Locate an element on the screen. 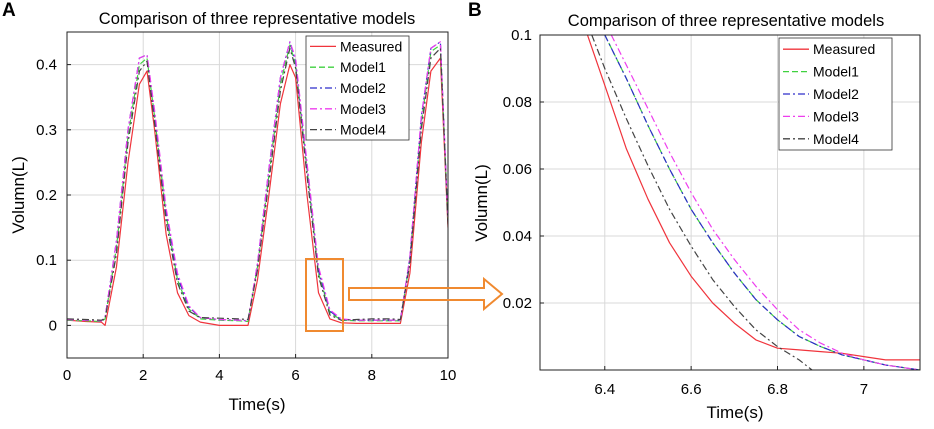  x-tick-label: 2 is located at coordinates (143, 375).